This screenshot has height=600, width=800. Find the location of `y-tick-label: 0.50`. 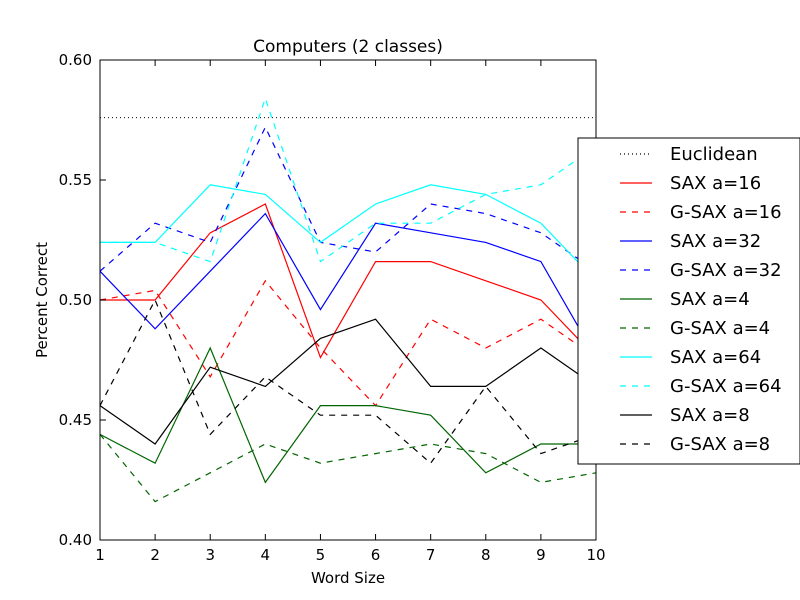

y-tick-label: 0.50 is located at coordinates (75, 300).